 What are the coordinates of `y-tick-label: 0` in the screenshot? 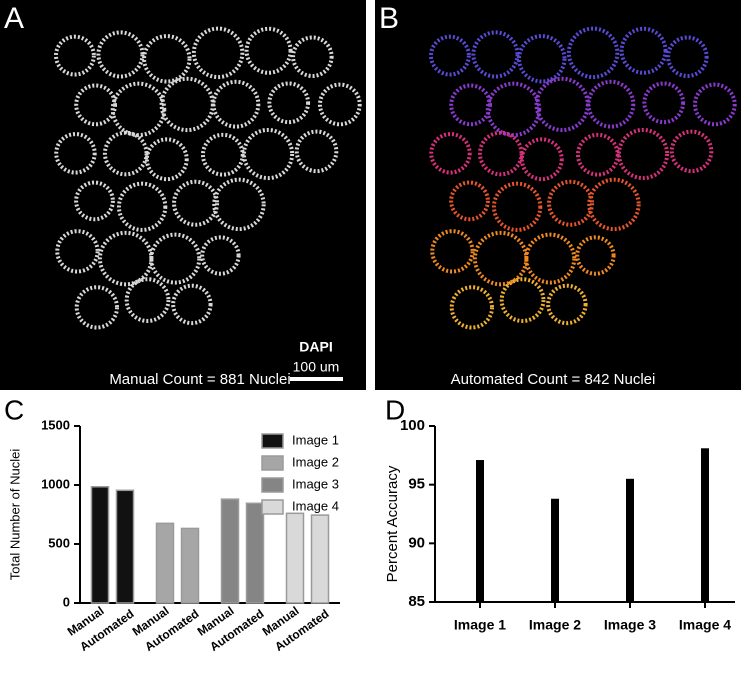 It's located at (66, 601).